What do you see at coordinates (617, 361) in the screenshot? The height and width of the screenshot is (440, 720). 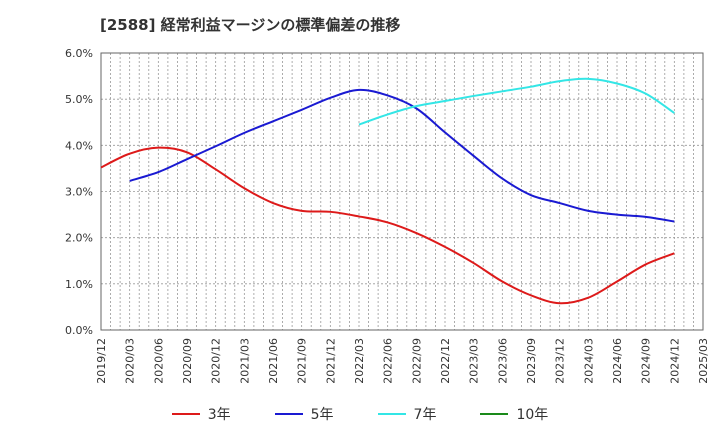 I see `x-tick-label: 2024/06` at bounding box center [617, 361].